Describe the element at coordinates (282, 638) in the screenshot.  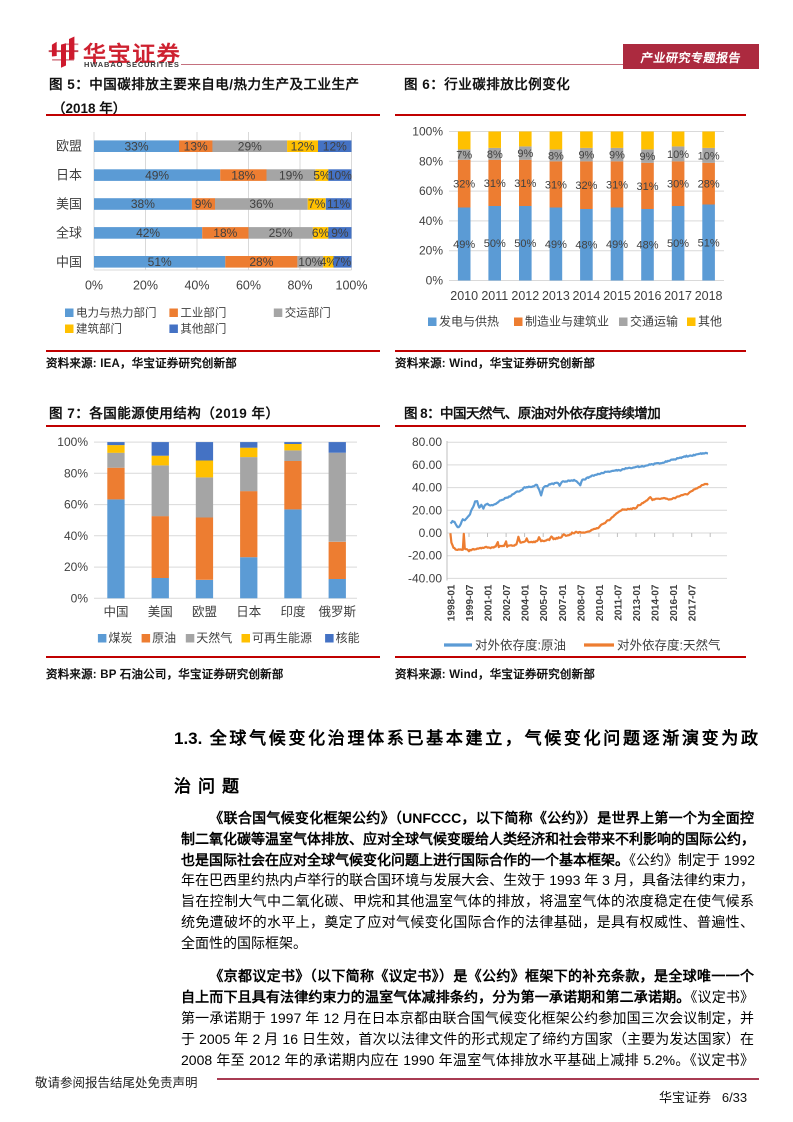
I see `svg-text: 可再生能源` at that location.